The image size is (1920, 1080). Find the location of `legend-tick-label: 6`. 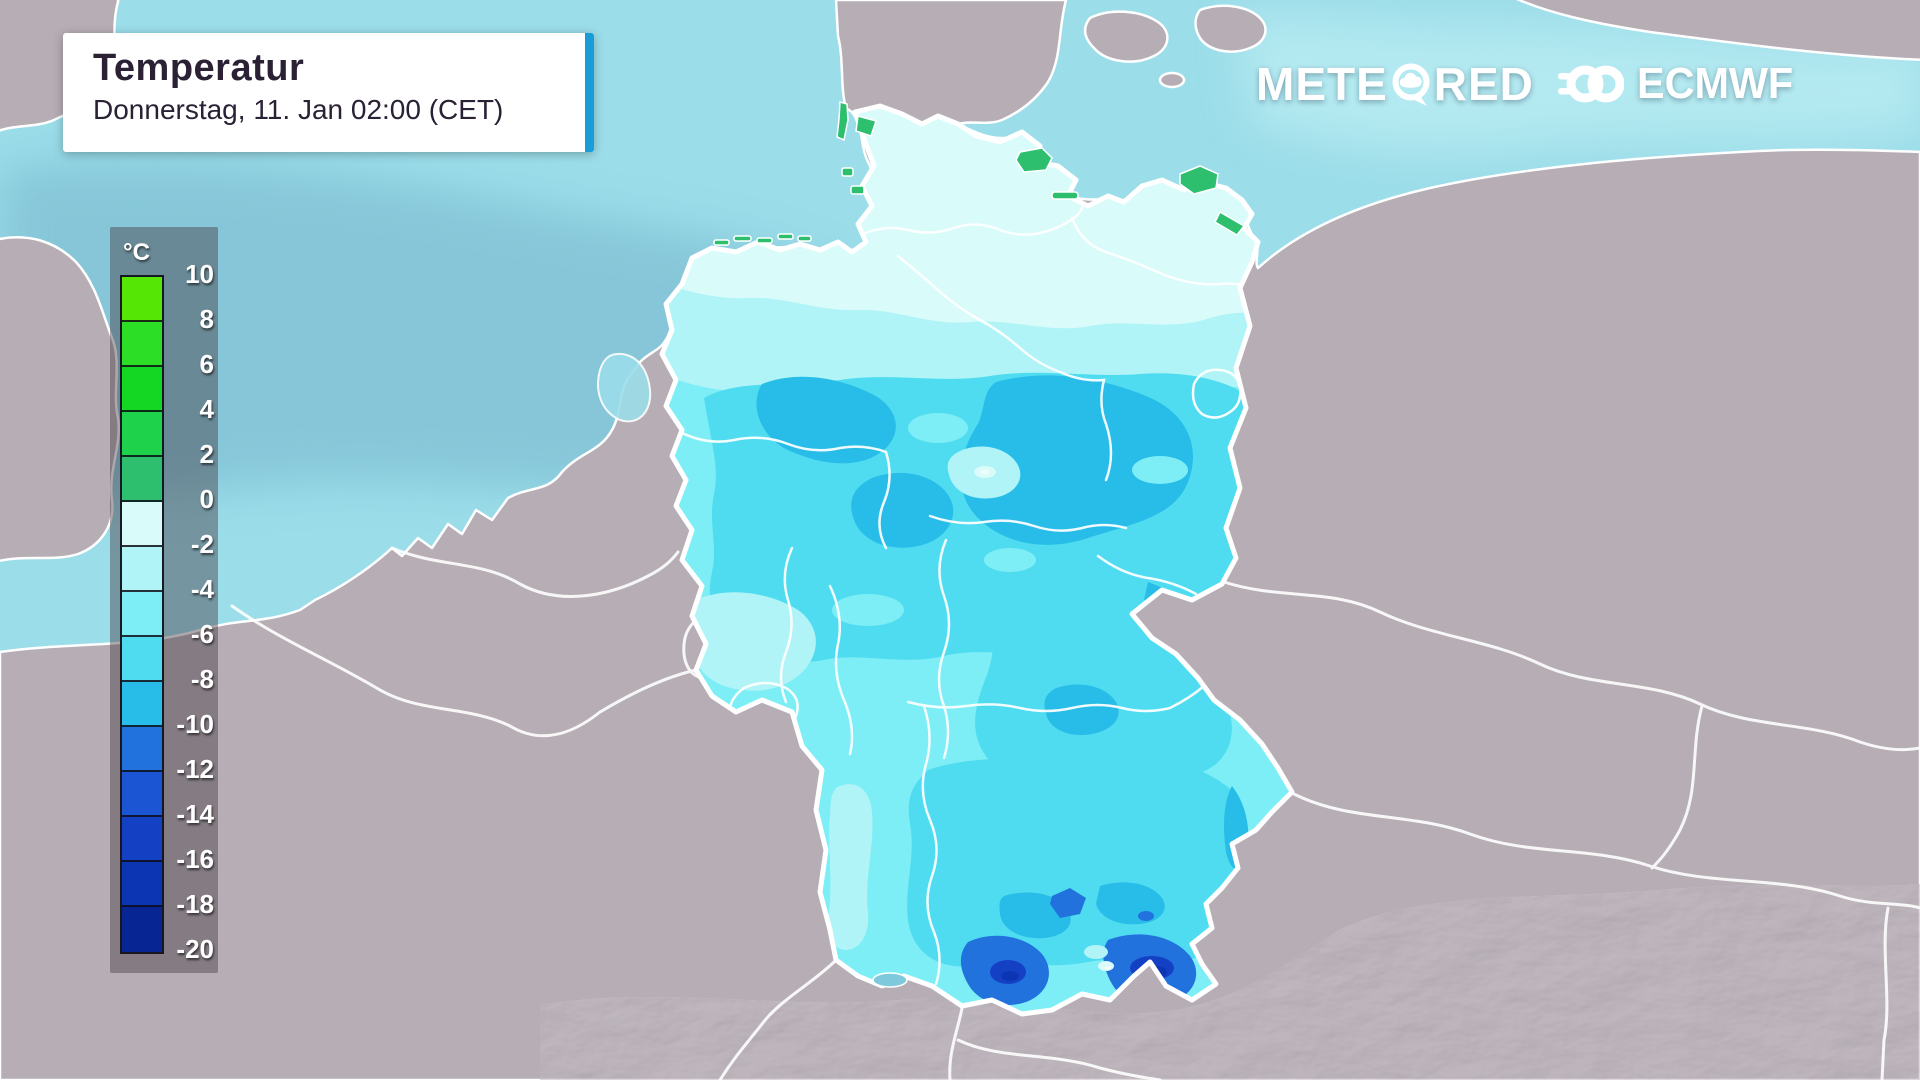

legend-tick-label: 6 is located at coordinates (206, 363).